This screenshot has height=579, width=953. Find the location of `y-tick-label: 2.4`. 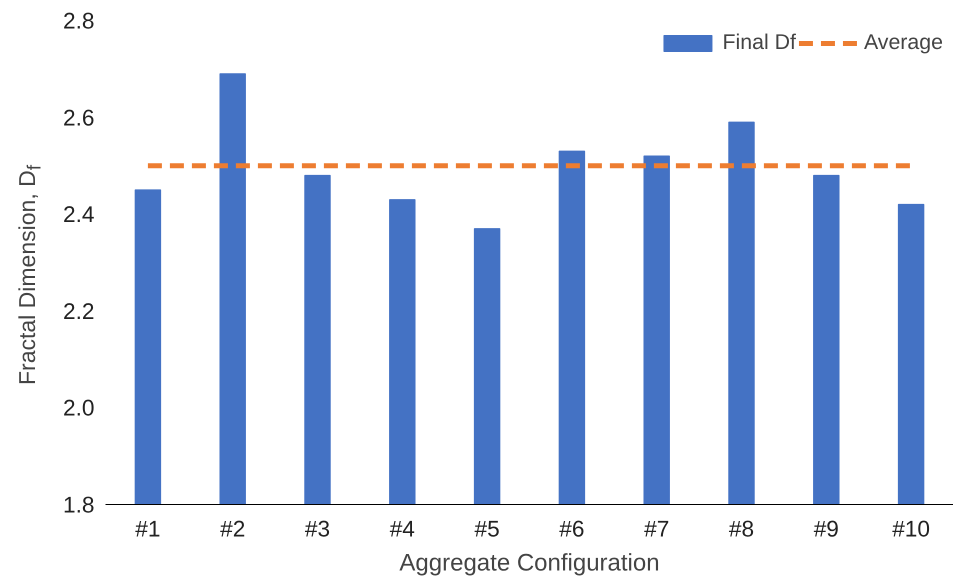

y-tick-label: 2.4 is located at coordinates (79, 214).